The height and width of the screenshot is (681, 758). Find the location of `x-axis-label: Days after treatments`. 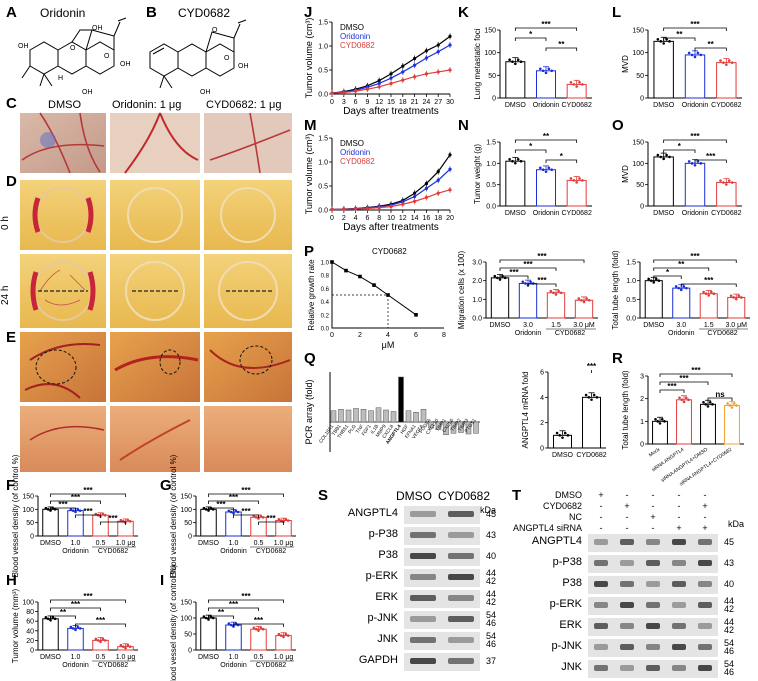

x-axis-label: Days after treatments is located at coordinates (391, 111).